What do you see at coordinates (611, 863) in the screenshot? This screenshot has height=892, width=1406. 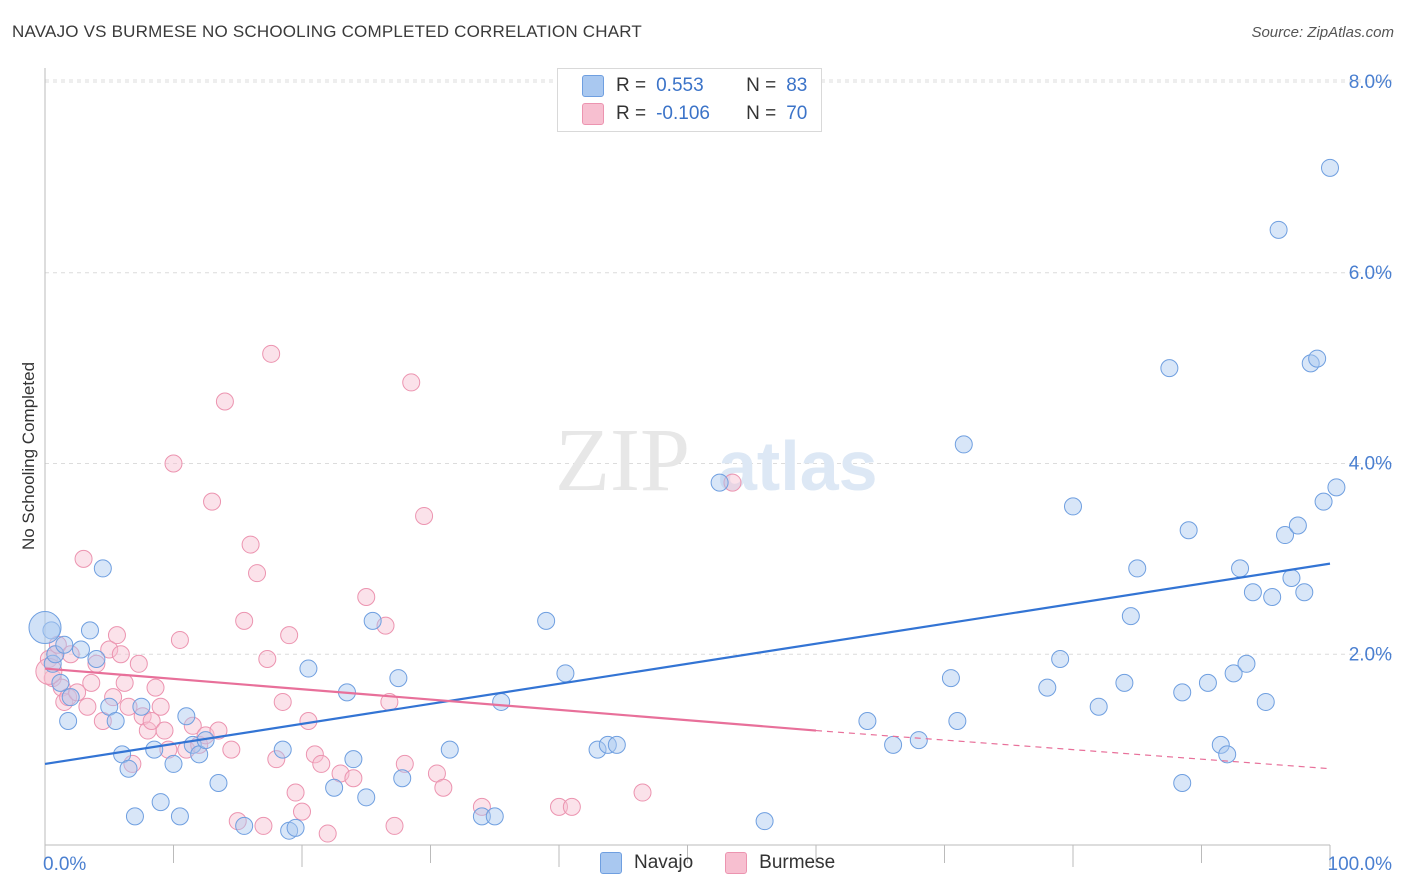 I see `navajo-legend-swatch` at bounding box center [611, 863].